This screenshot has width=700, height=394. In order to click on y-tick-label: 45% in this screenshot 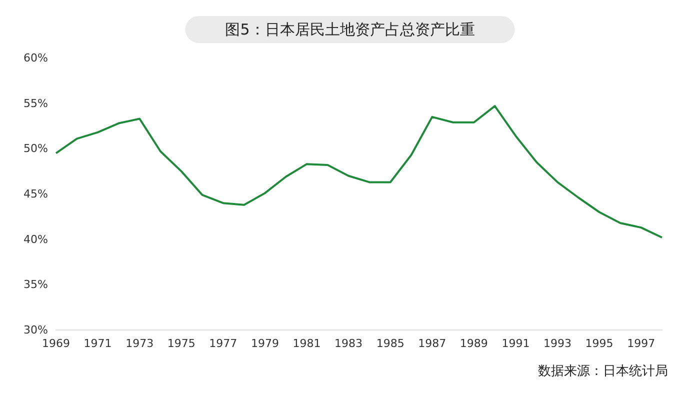, I will do `click(36, 194)`.